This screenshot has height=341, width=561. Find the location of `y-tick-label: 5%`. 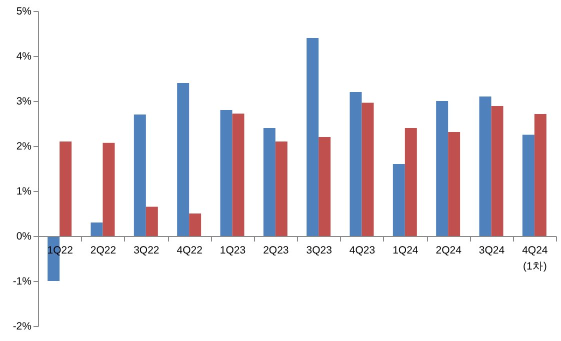

y-tick-label: 5% is located at coordinates (24, 12).